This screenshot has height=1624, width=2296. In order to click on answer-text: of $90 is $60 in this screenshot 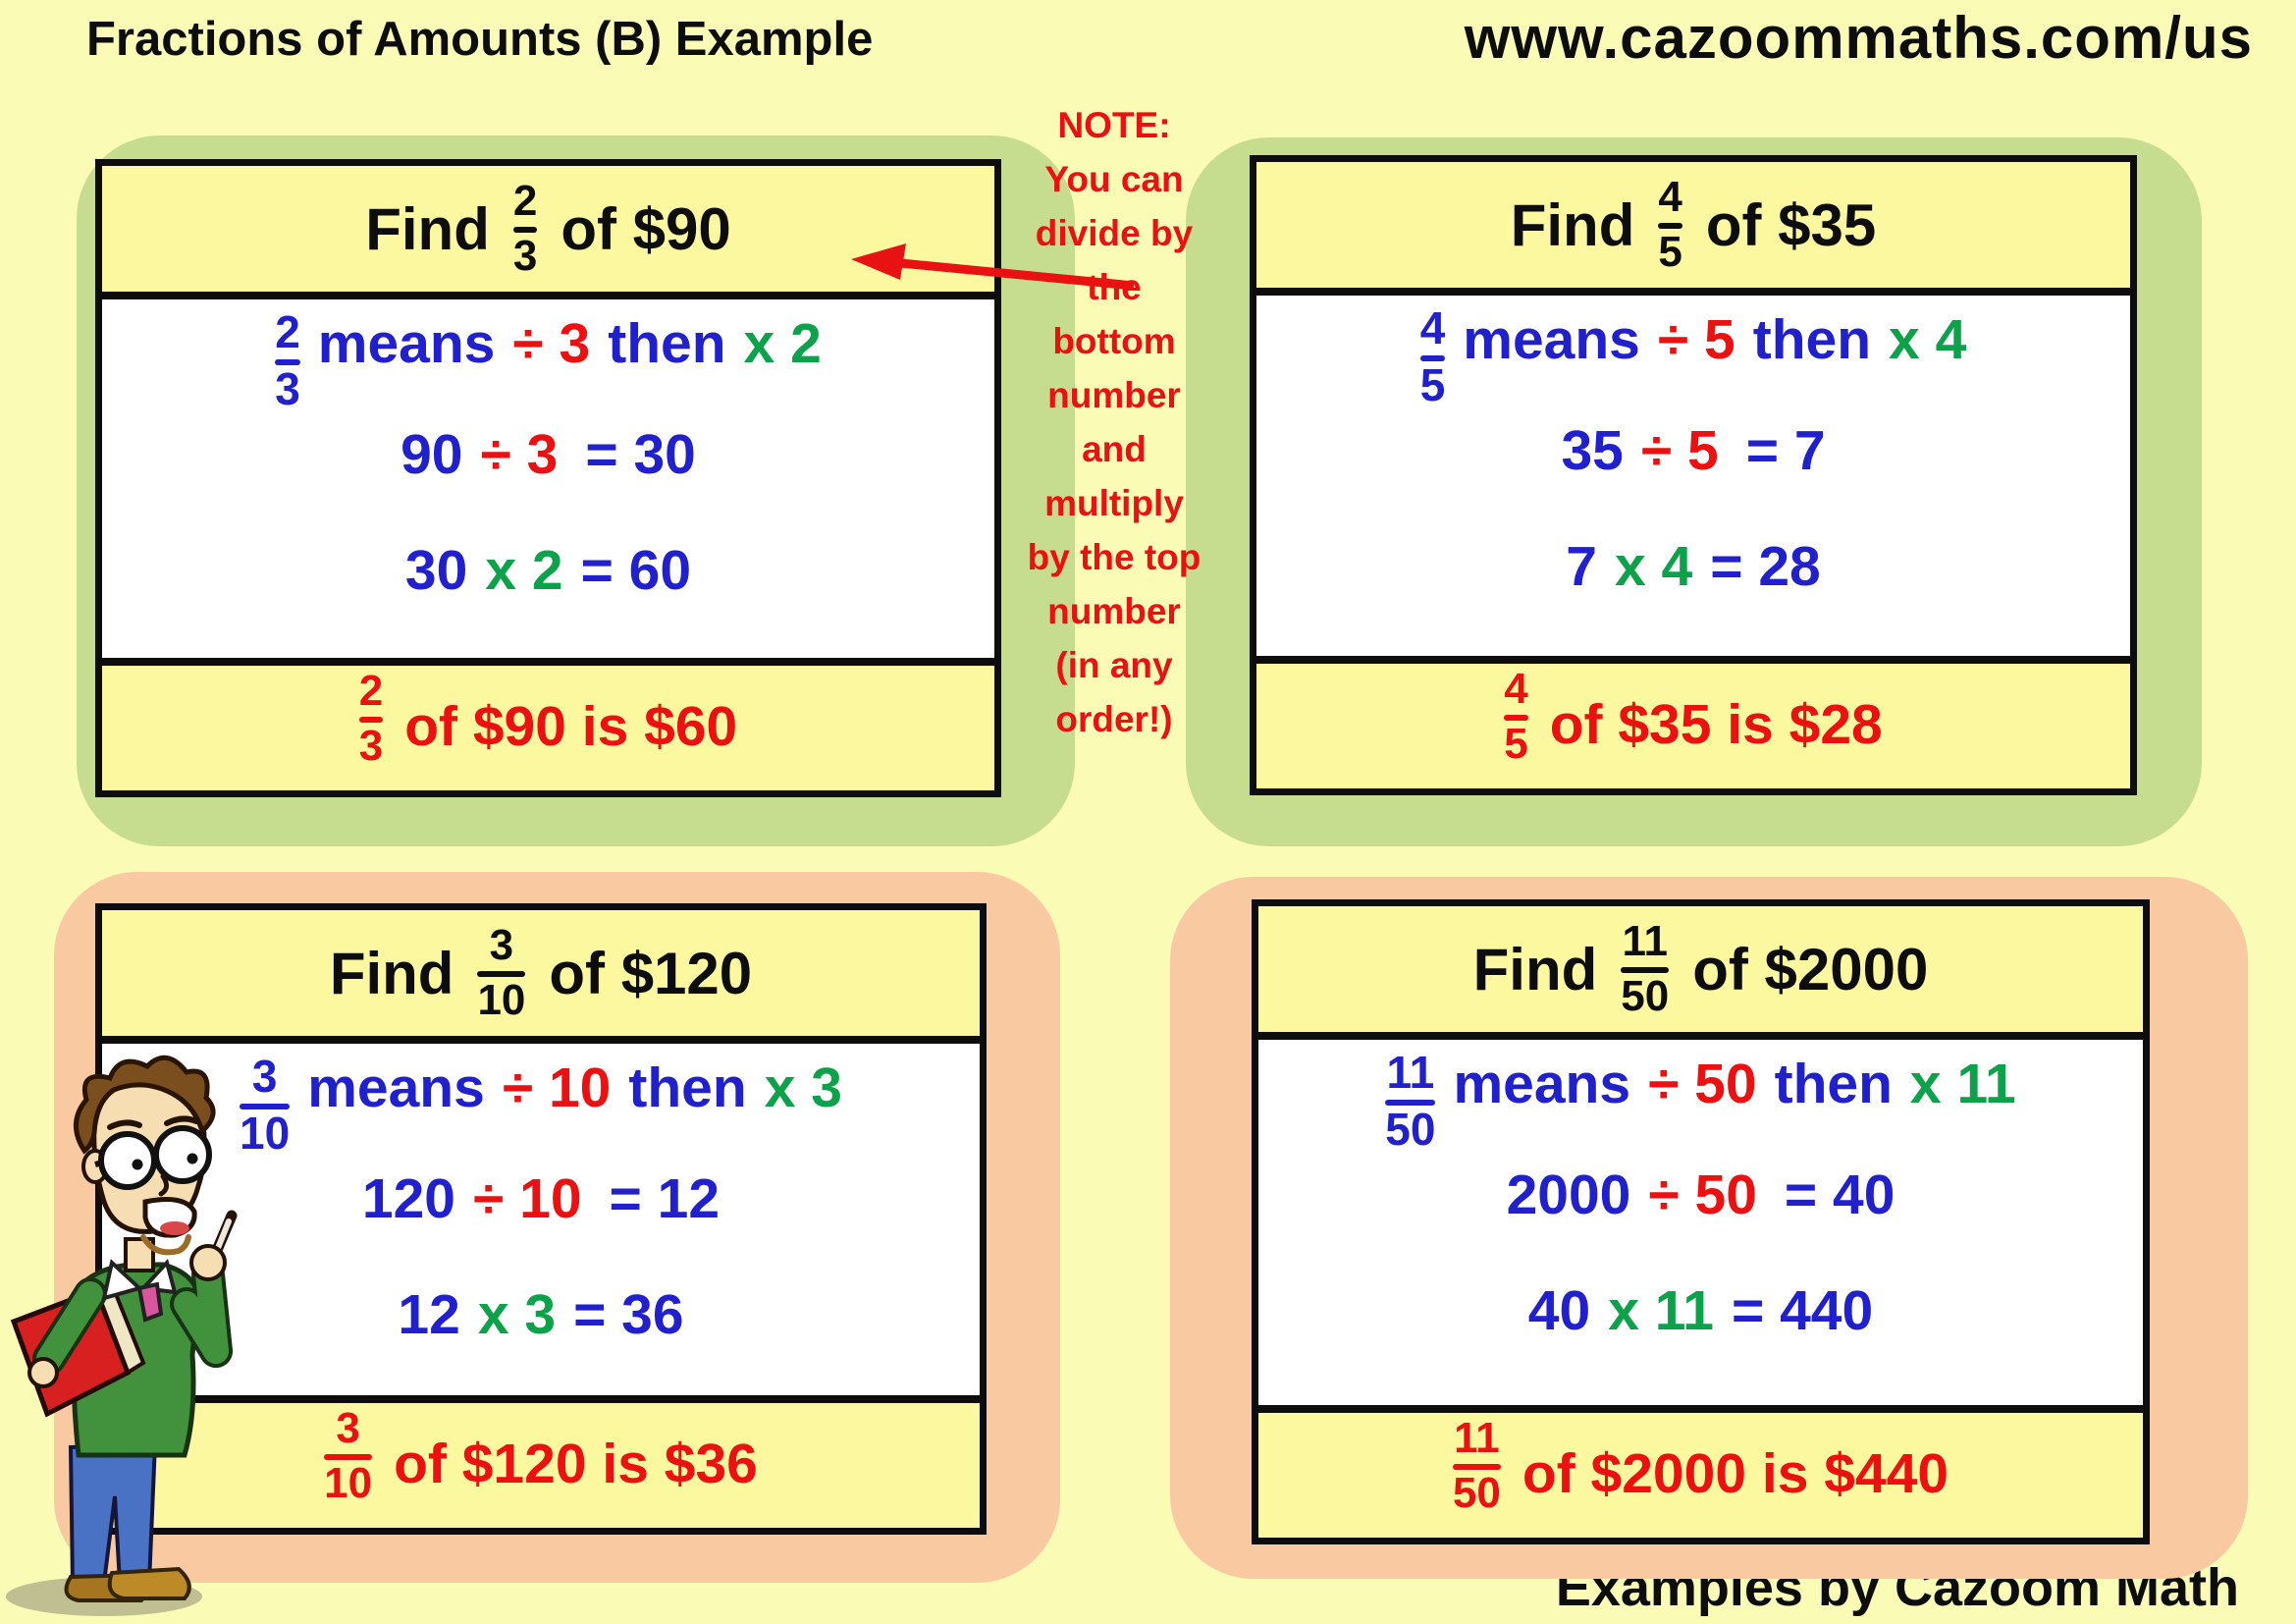, I will do `click(571, 726)`.